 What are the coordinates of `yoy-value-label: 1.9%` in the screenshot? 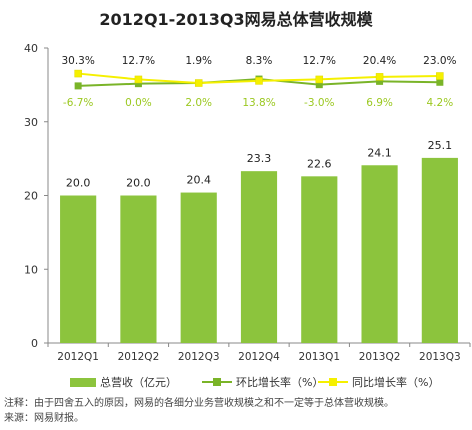 It's located at (198, 61).